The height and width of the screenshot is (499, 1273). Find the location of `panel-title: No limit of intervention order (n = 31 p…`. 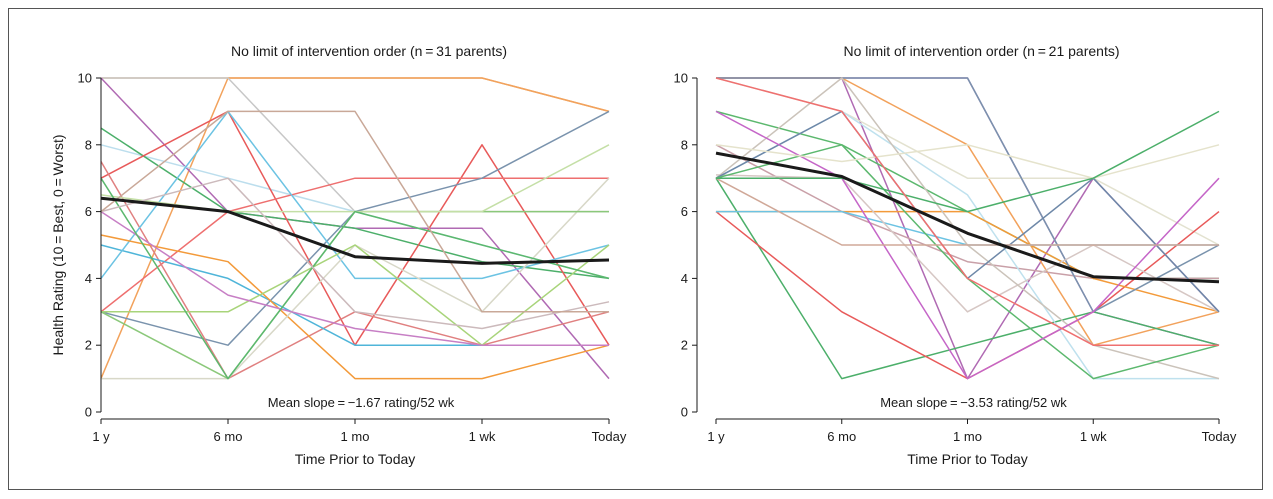

panel-title: No limit of intervention order (n = 31 p… is located at coordinates (369, 51).